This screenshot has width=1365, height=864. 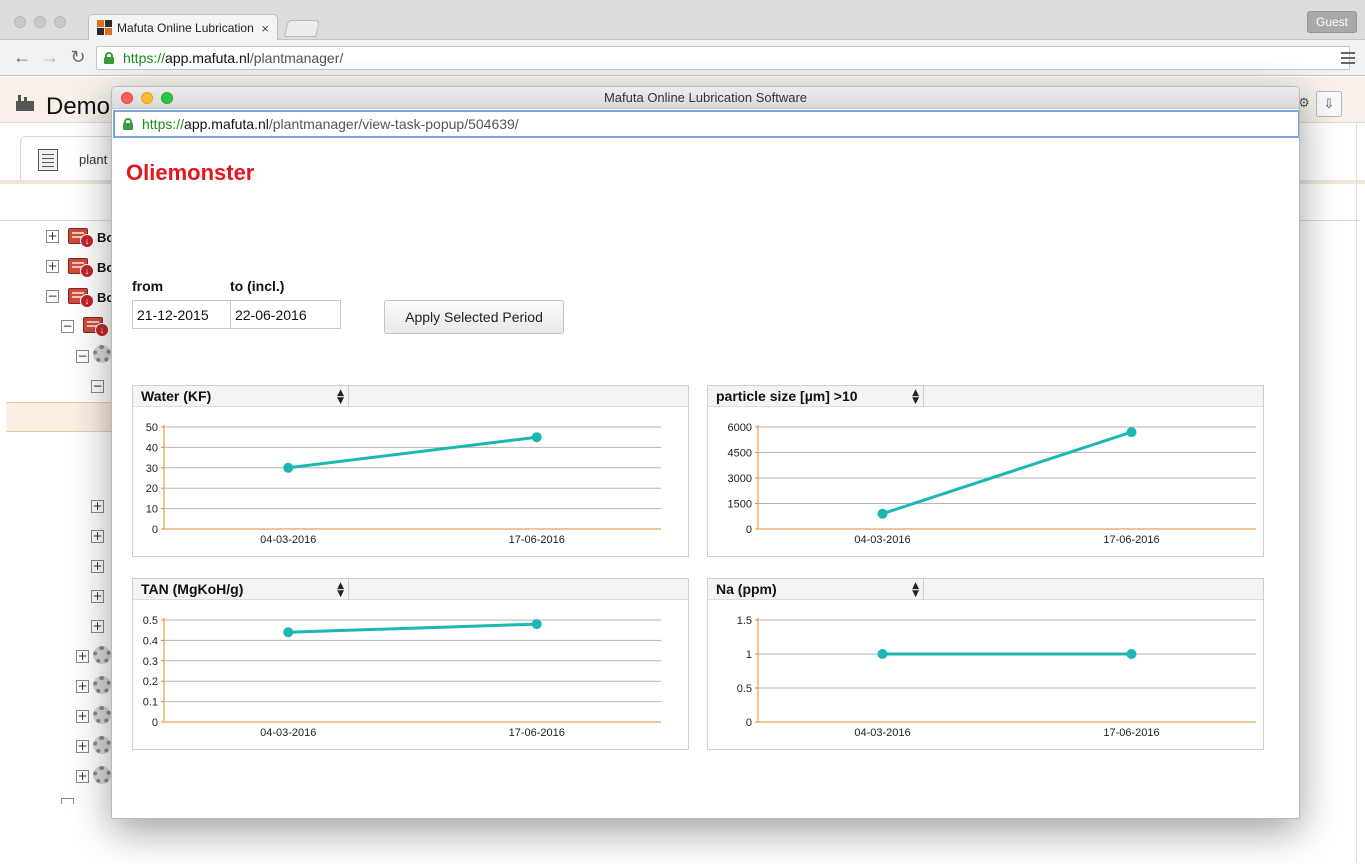 What do you see at coordinates (25, 103) in the screenshot?
I see `factory-icon` at bounding box center [25, 103].